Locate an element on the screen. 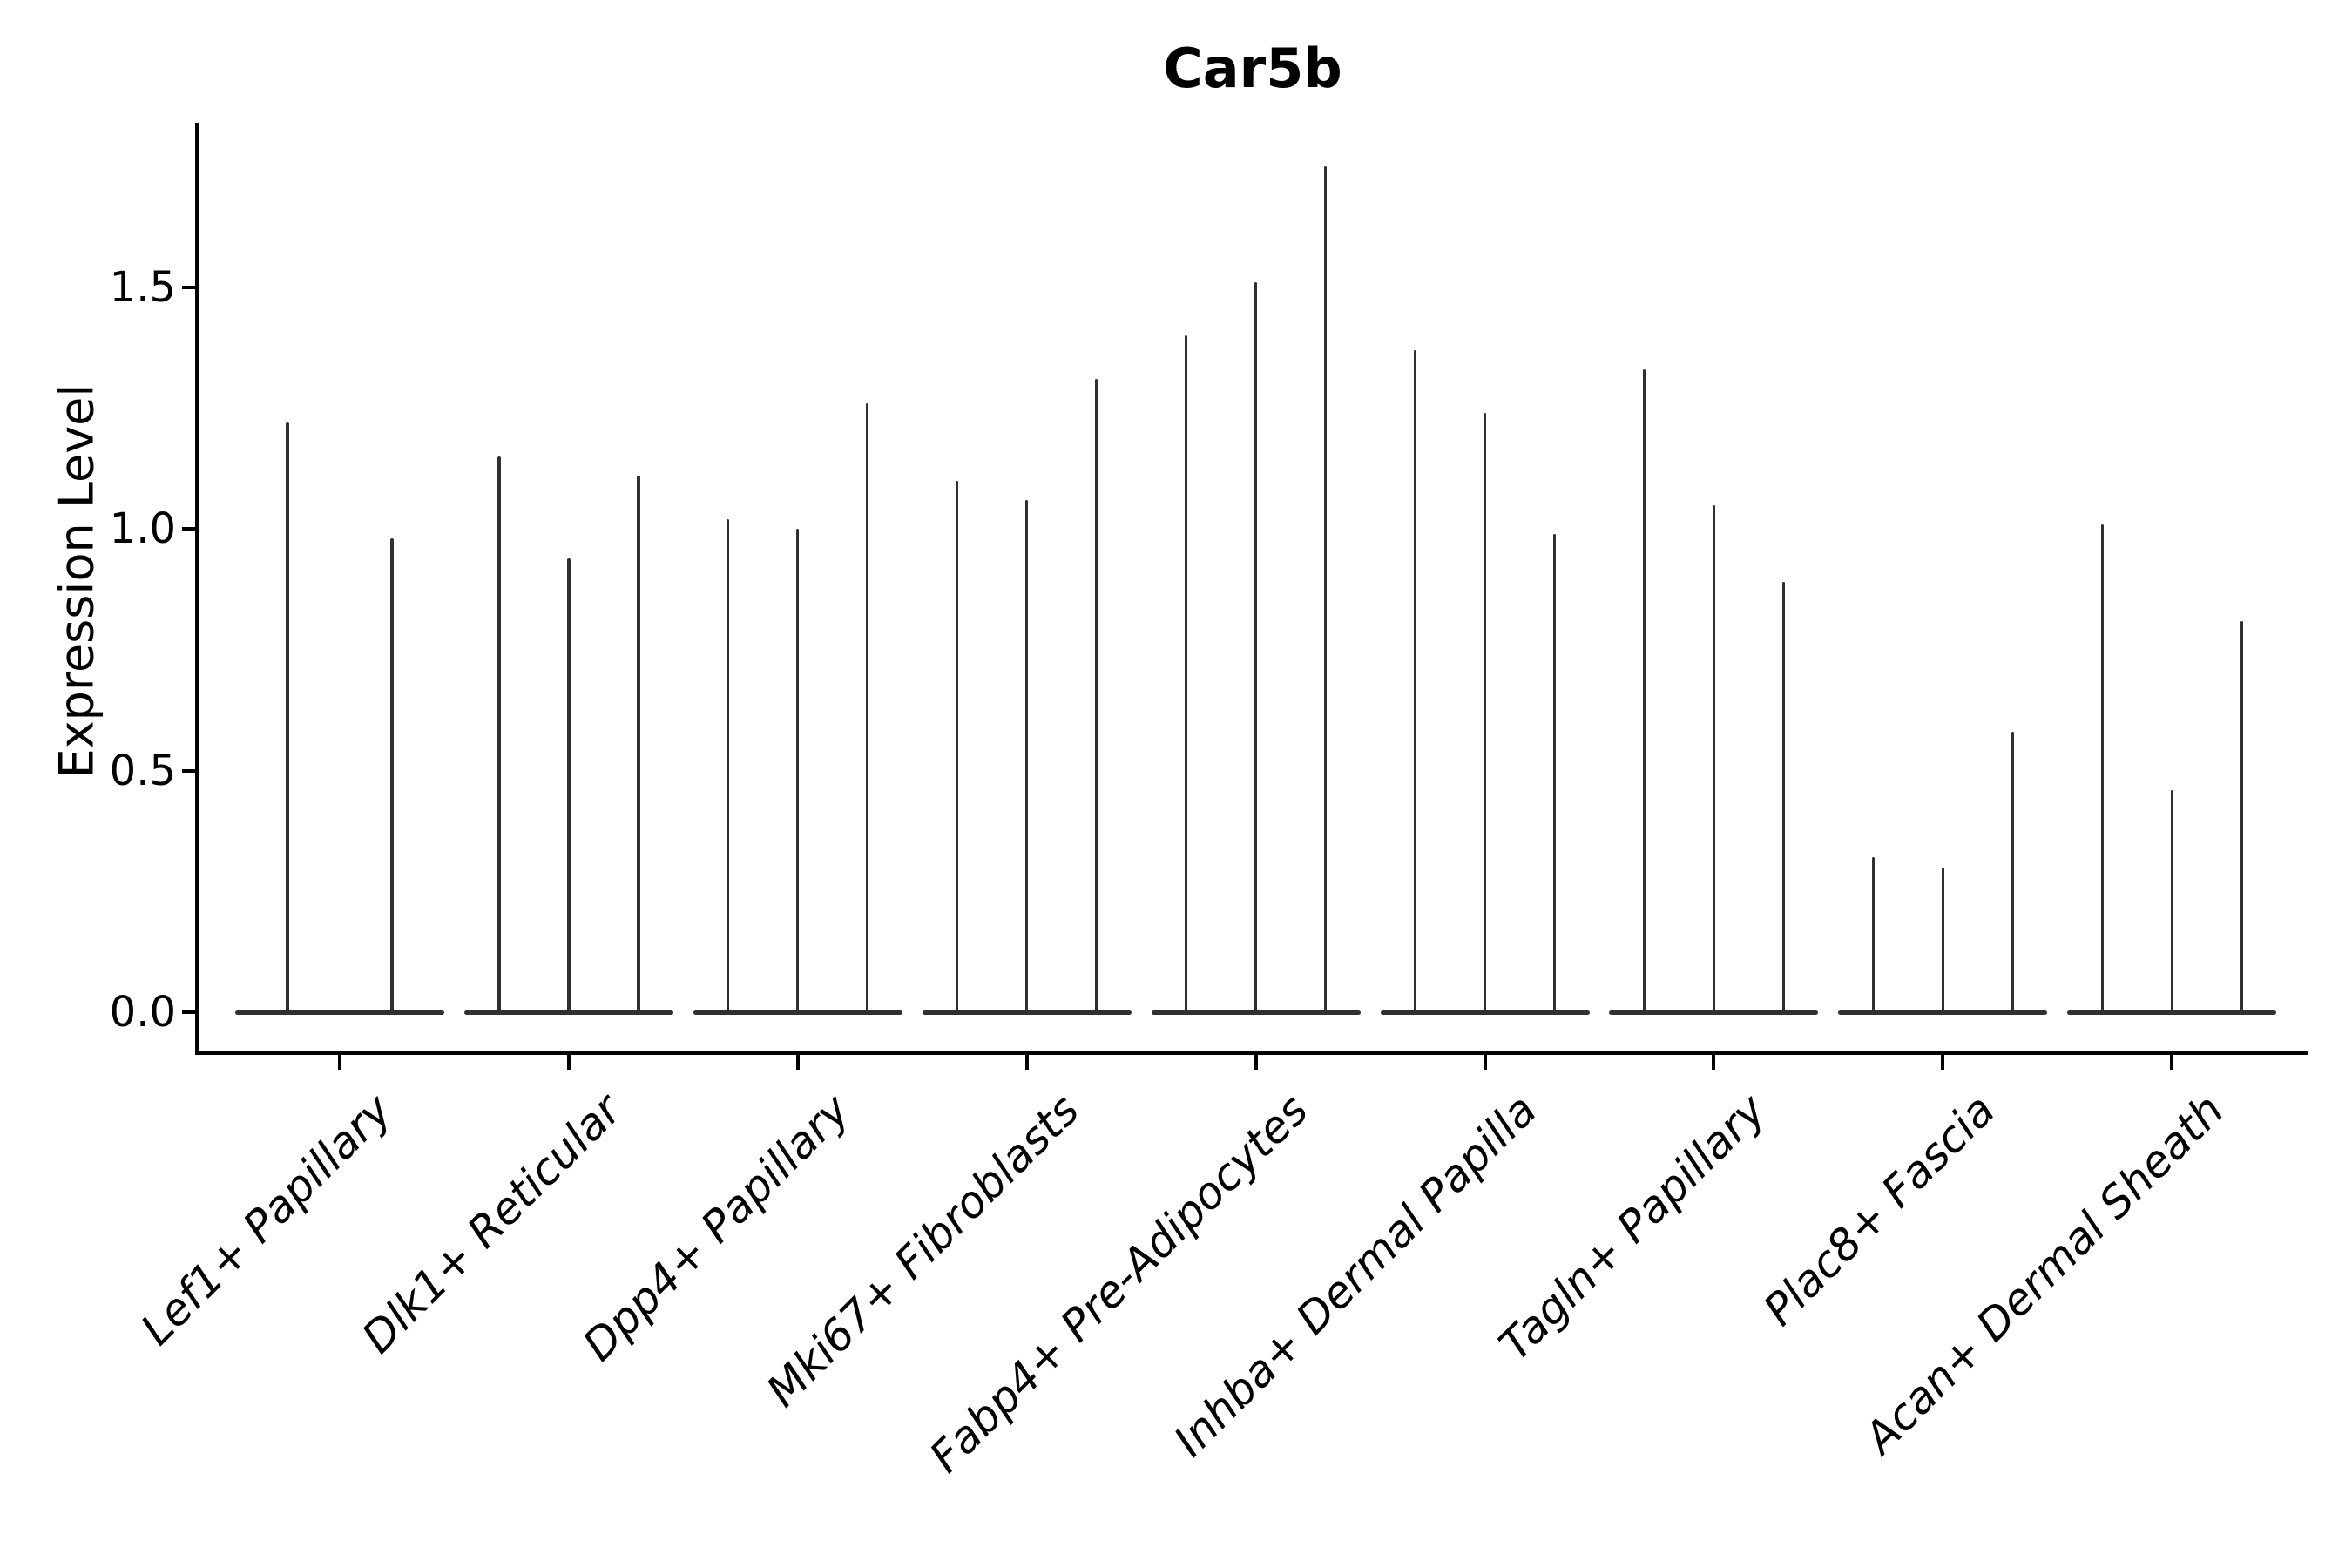  y-tick-label: 1.0 is located at coordinates (142, 529).